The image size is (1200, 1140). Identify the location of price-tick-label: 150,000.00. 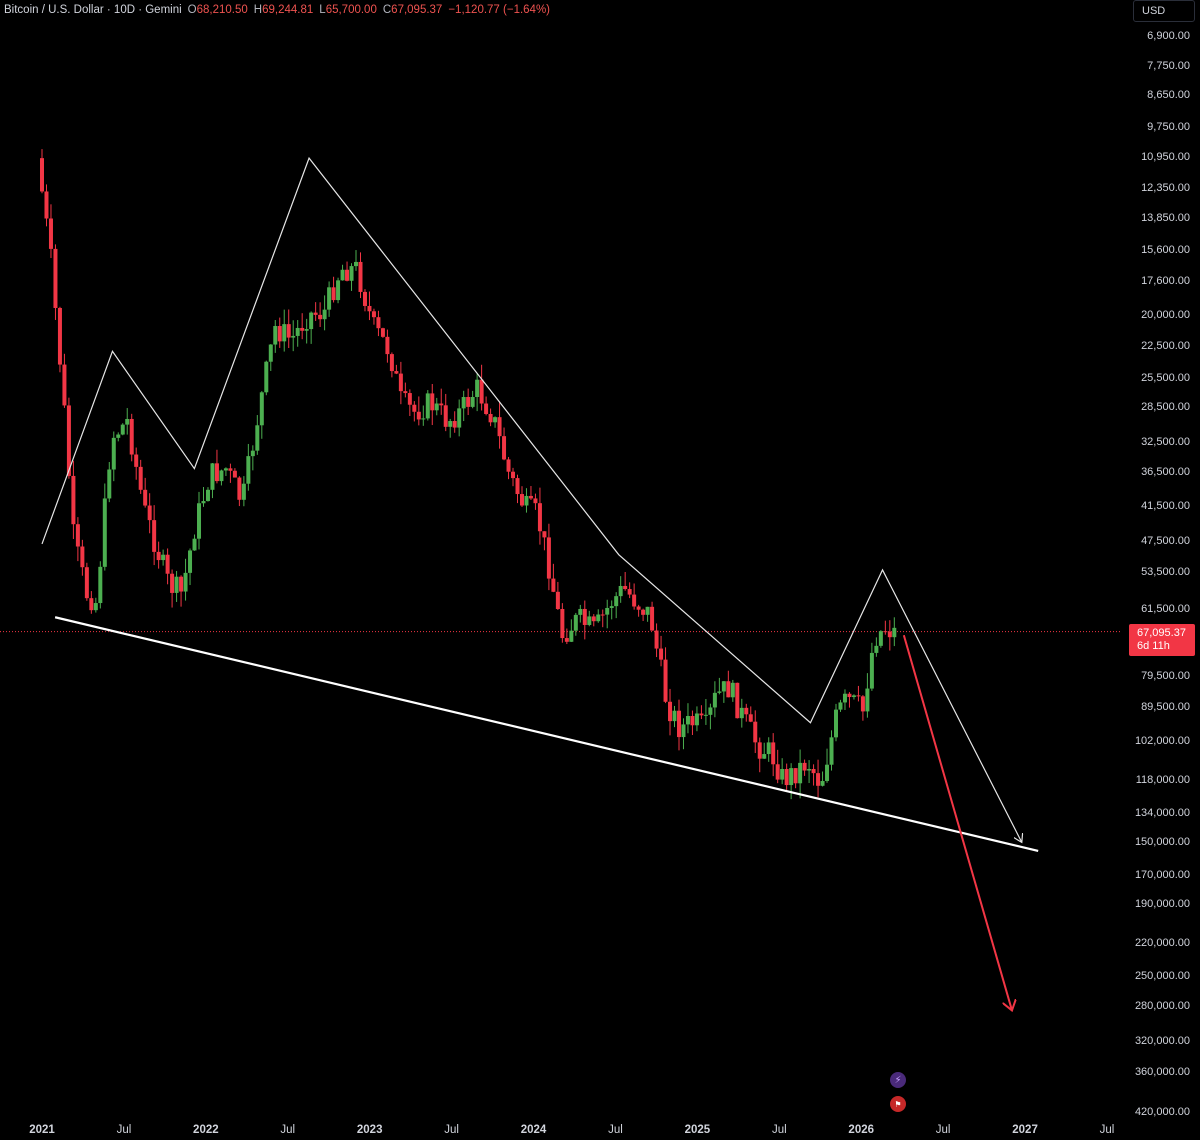
(1162, 842).